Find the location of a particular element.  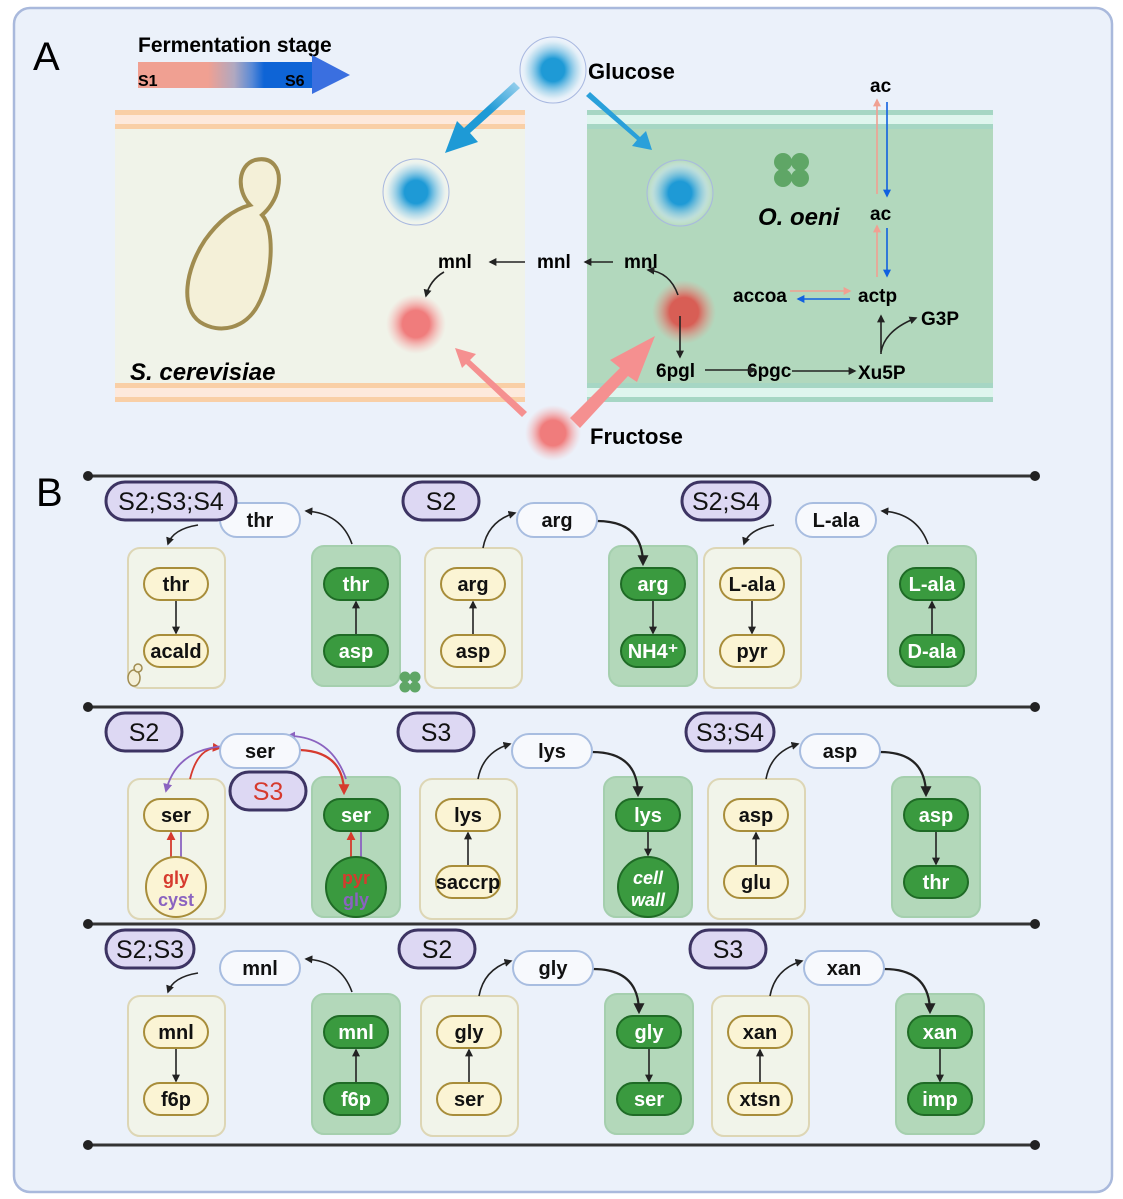

node-label: cell is located at coordinates (648, 878).